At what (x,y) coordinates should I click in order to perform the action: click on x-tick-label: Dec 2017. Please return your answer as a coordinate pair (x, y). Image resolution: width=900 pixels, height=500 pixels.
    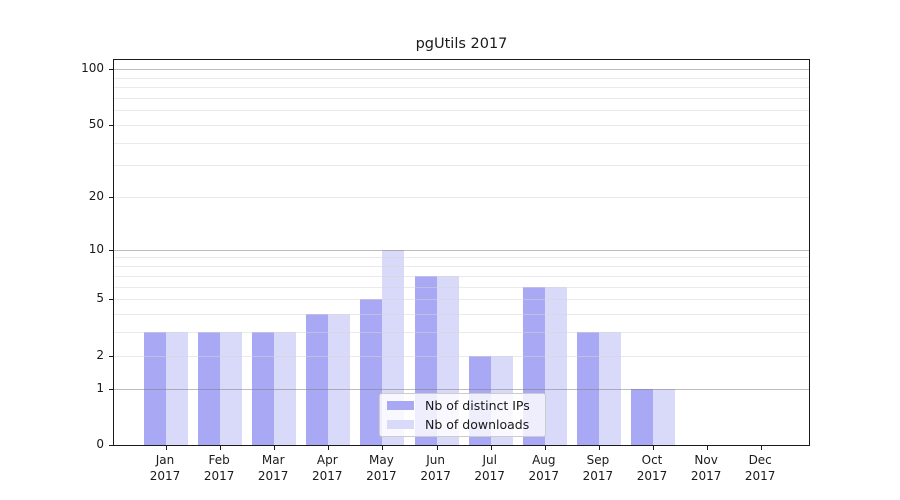
    Looking at the image, I should click on (760, 468).